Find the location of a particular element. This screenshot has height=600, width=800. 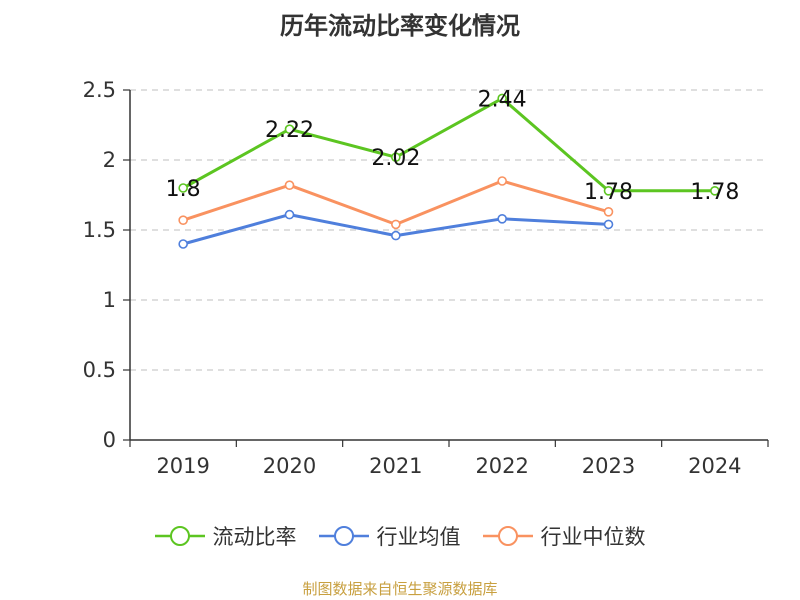

x-tick-label: 2022 is located at coordinates (501, 466).